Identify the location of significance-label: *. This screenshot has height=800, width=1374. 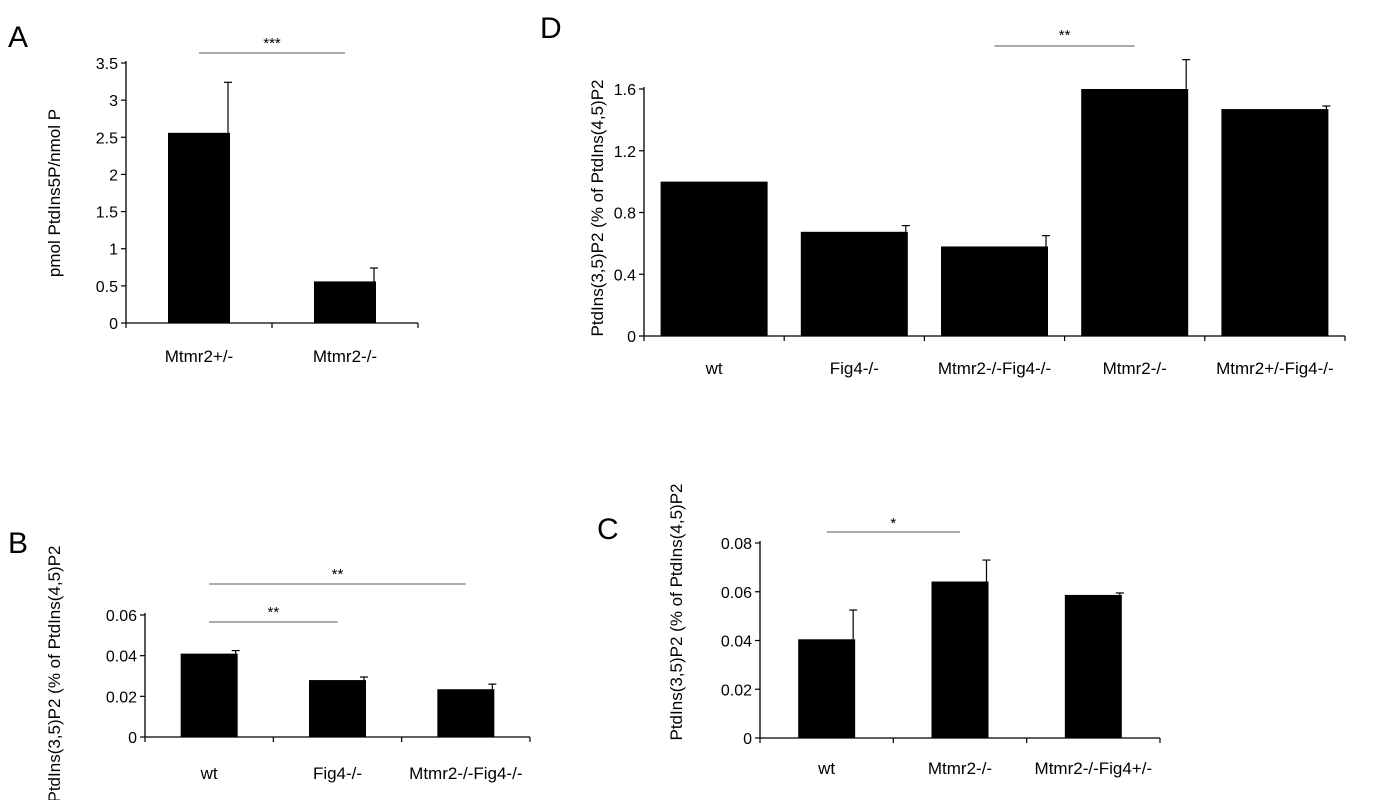
(893, 523).